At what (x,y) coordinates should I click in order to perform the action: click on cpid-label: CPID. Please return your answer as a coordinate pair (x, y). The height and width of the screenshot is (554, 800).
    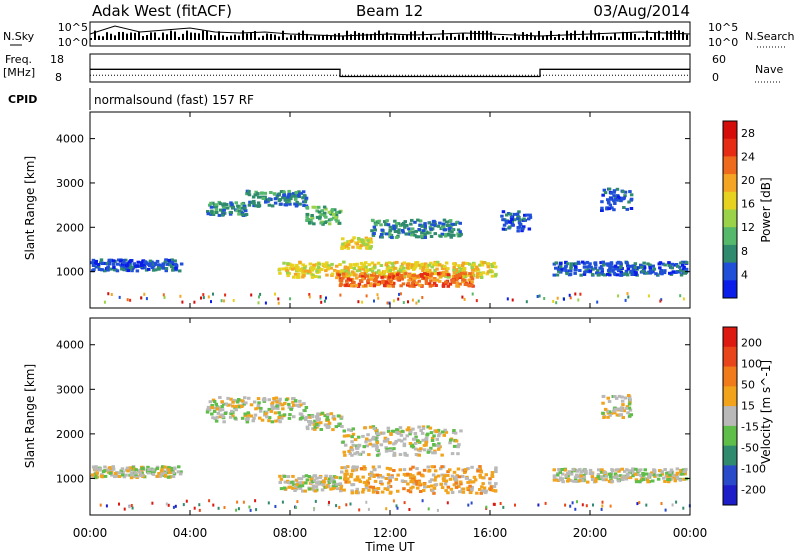
    Looking at the image, I should click on (22, 99).